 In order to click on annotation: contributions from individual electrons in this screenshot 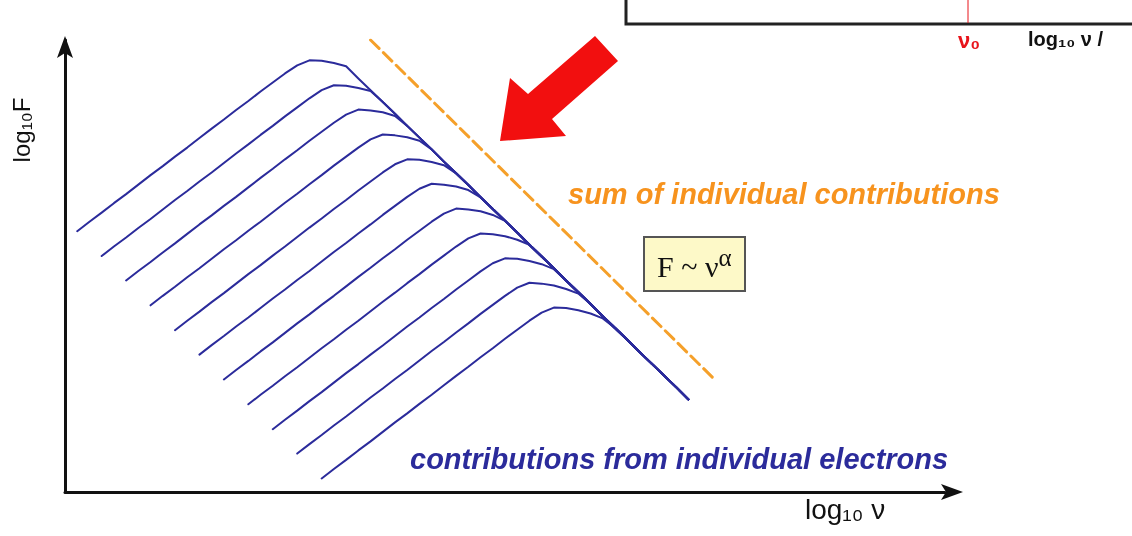, I will do `click(679, 459)`.